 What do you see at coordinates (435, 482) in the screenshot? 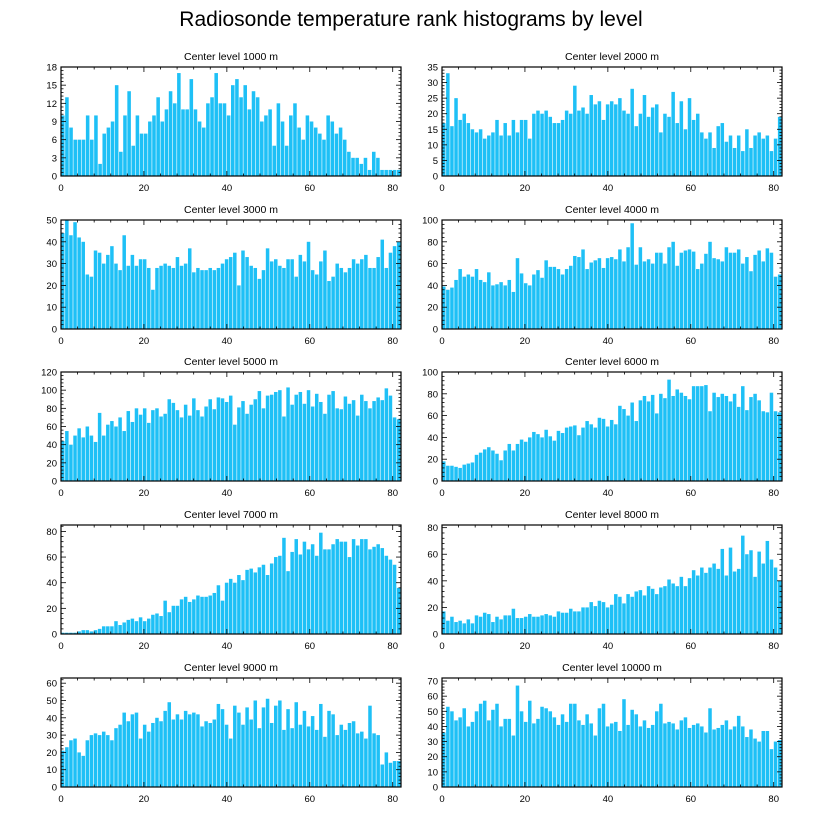
I see `y-tick-label: 0` at bounding box center [435, 482].